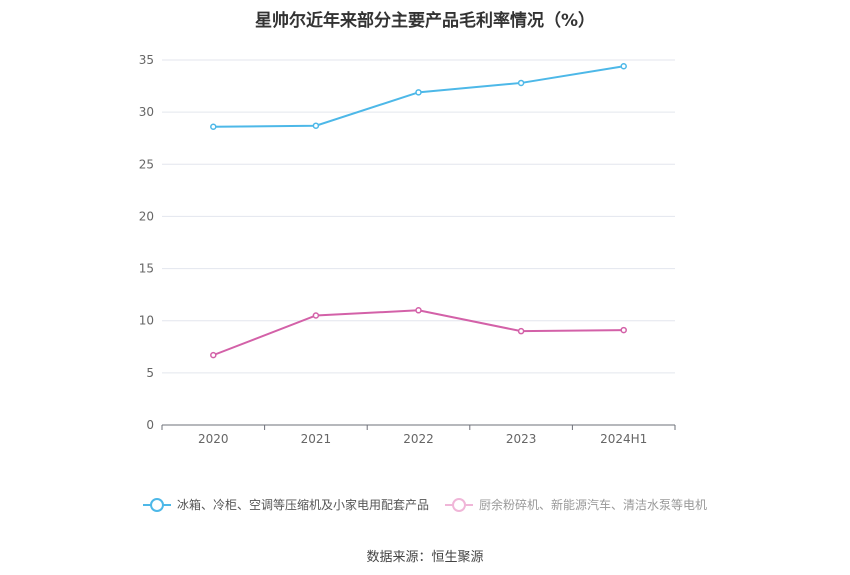  Describe the element at coordinates (521, 439) in the screenshot. I see `x-tick-label: 2023` at that location.